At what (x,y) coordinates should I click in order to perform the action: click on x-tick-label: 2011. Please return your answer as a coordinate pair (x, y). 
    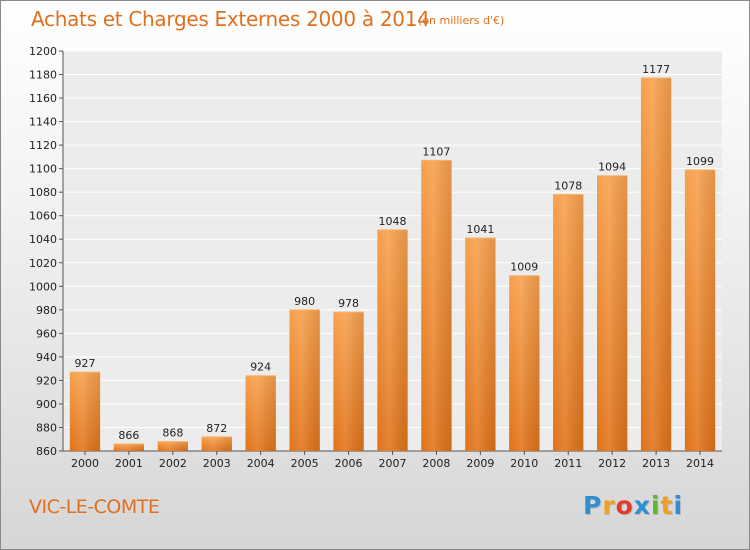
    Looking at the image, I should click on (568, 463).